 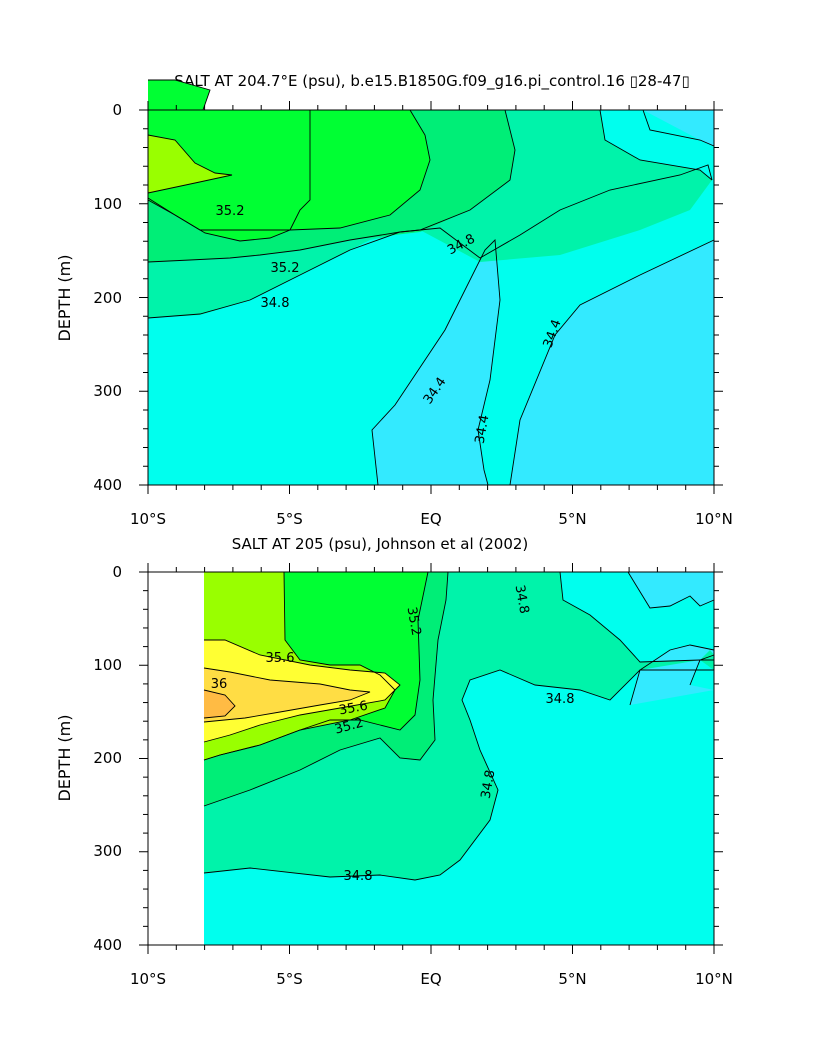 I want to click on isohaline-35.0, so click(x=326, y=689).